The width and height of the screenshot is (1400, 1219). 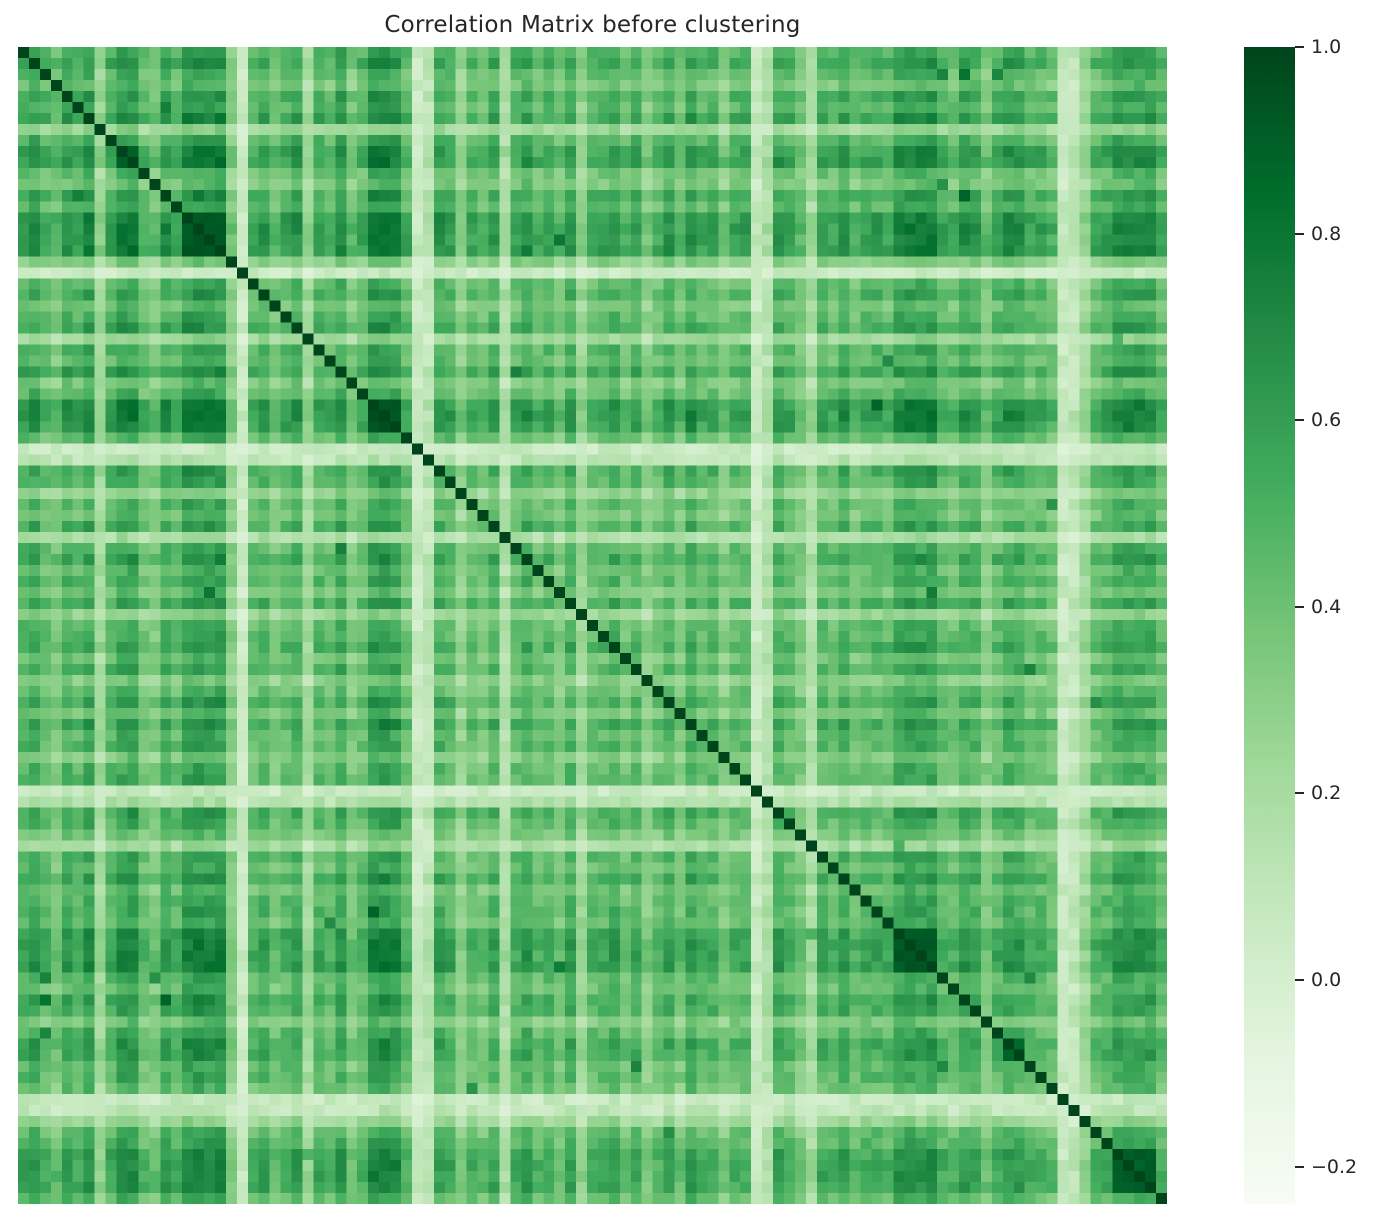 I want to click on colorbar, so click(x=1269, y=625).